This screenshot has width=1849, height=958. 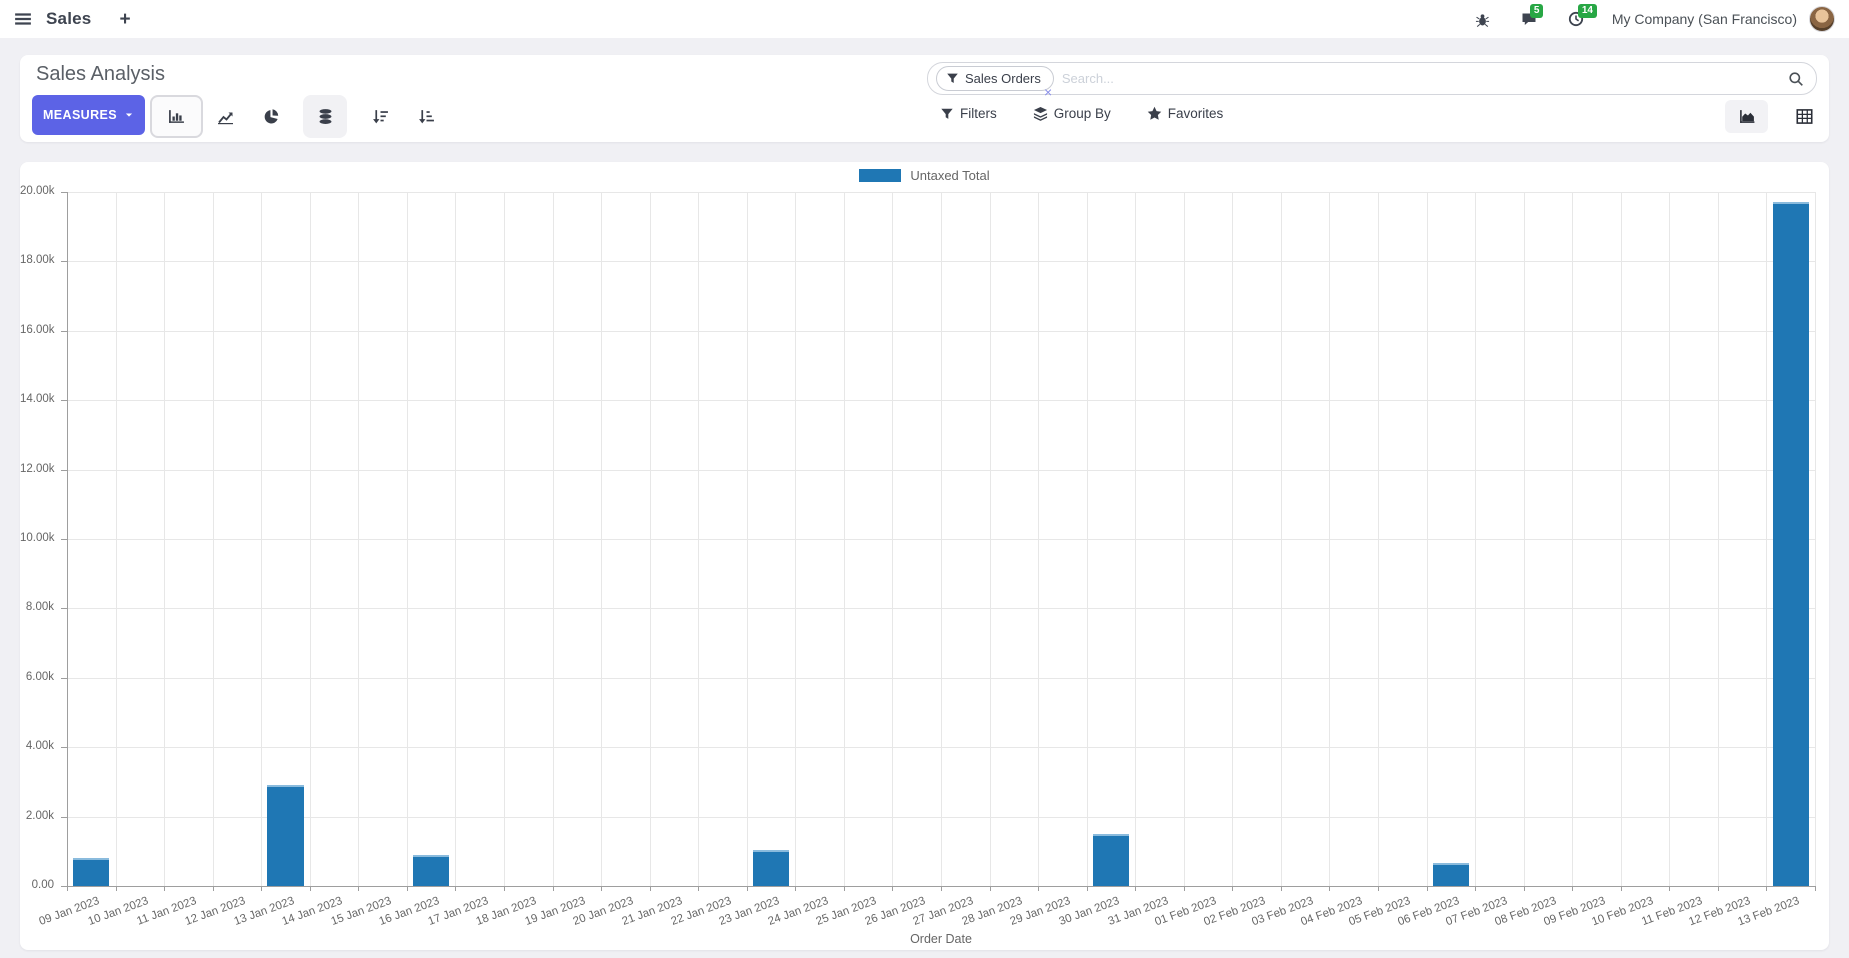 I want to click on y-tick-label: 10.00k, so click(x=37, y=538).